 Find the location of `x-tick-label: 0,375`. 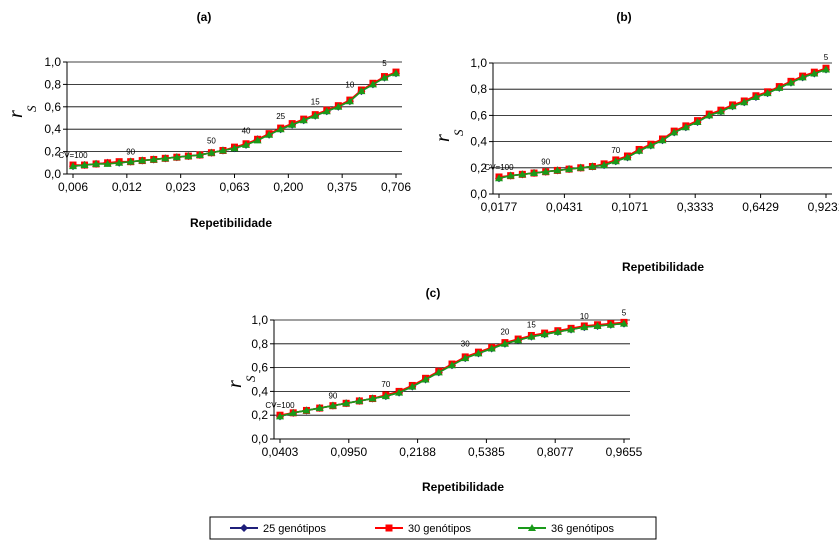

x-tick-label: 0,375 is located at coordinates (342, 187).